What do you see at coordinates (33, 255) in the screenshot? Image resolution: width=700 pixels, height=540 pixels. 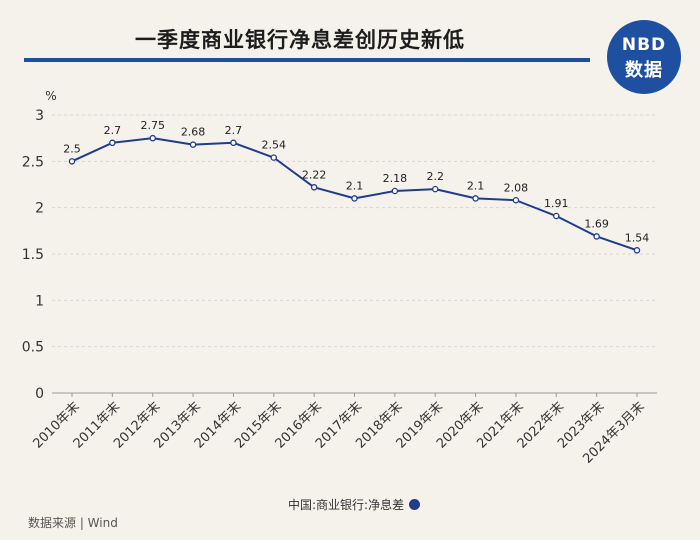 I see `y-tick-label: 1.5` at bounding box center [33, 255].